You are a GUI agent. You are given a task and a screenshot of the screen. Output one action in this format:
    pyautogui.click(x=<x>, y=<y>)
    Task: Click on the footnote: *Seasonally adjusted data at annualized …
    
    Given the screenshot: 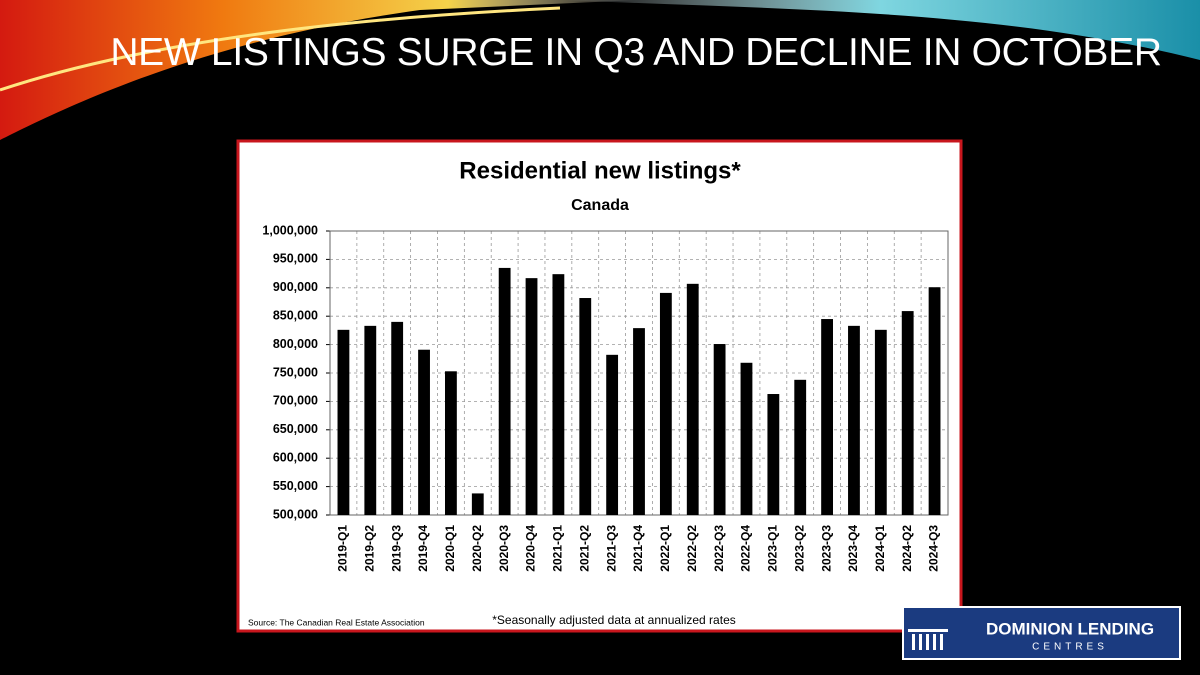 What is the action you would take?
    pyautogui.click(x=614, y=620)
    